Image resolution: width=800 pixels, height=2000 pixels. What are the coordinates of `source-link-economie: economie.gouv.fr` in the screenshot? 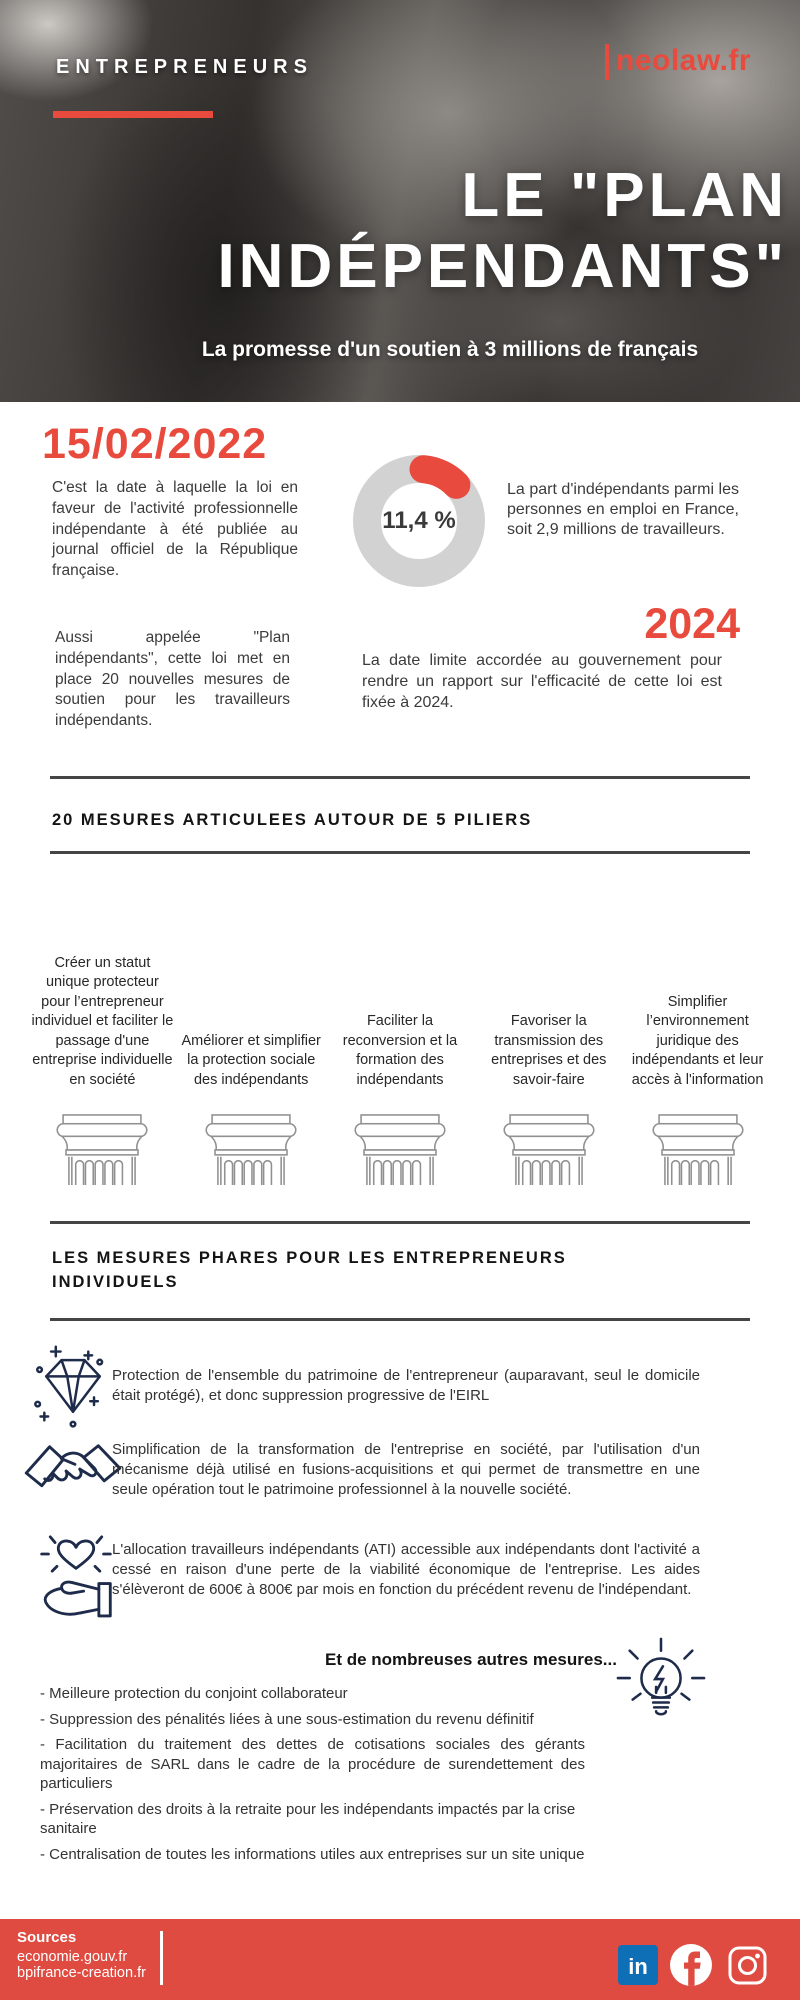 It's located at (72, 1957).